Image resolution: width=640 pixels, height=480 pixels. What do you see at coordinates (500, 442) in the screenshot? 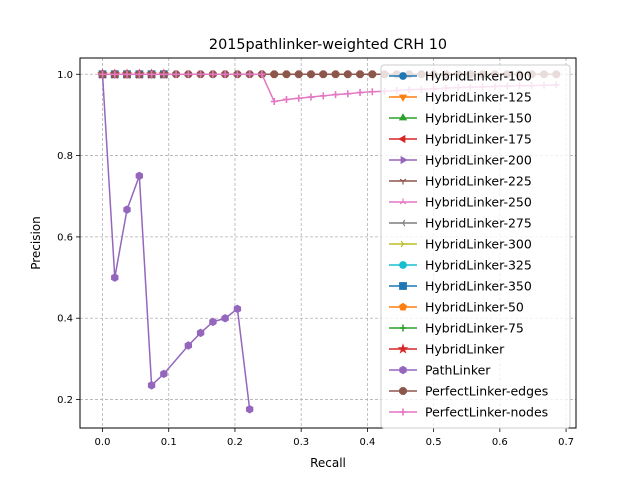
I see `x-tick-label: 0.6` at bounding box center [500, 442].